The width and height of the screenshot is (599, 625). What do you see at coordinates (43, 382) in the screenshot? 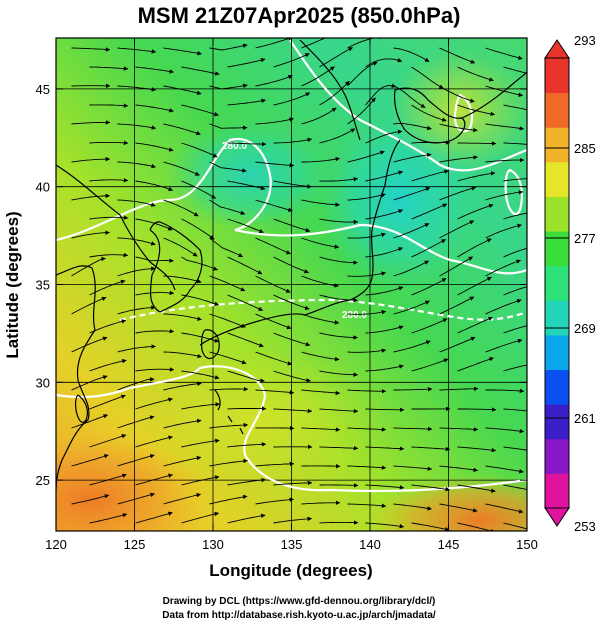
I see `y-tick-label: 30` at bounding box center [43, 382].